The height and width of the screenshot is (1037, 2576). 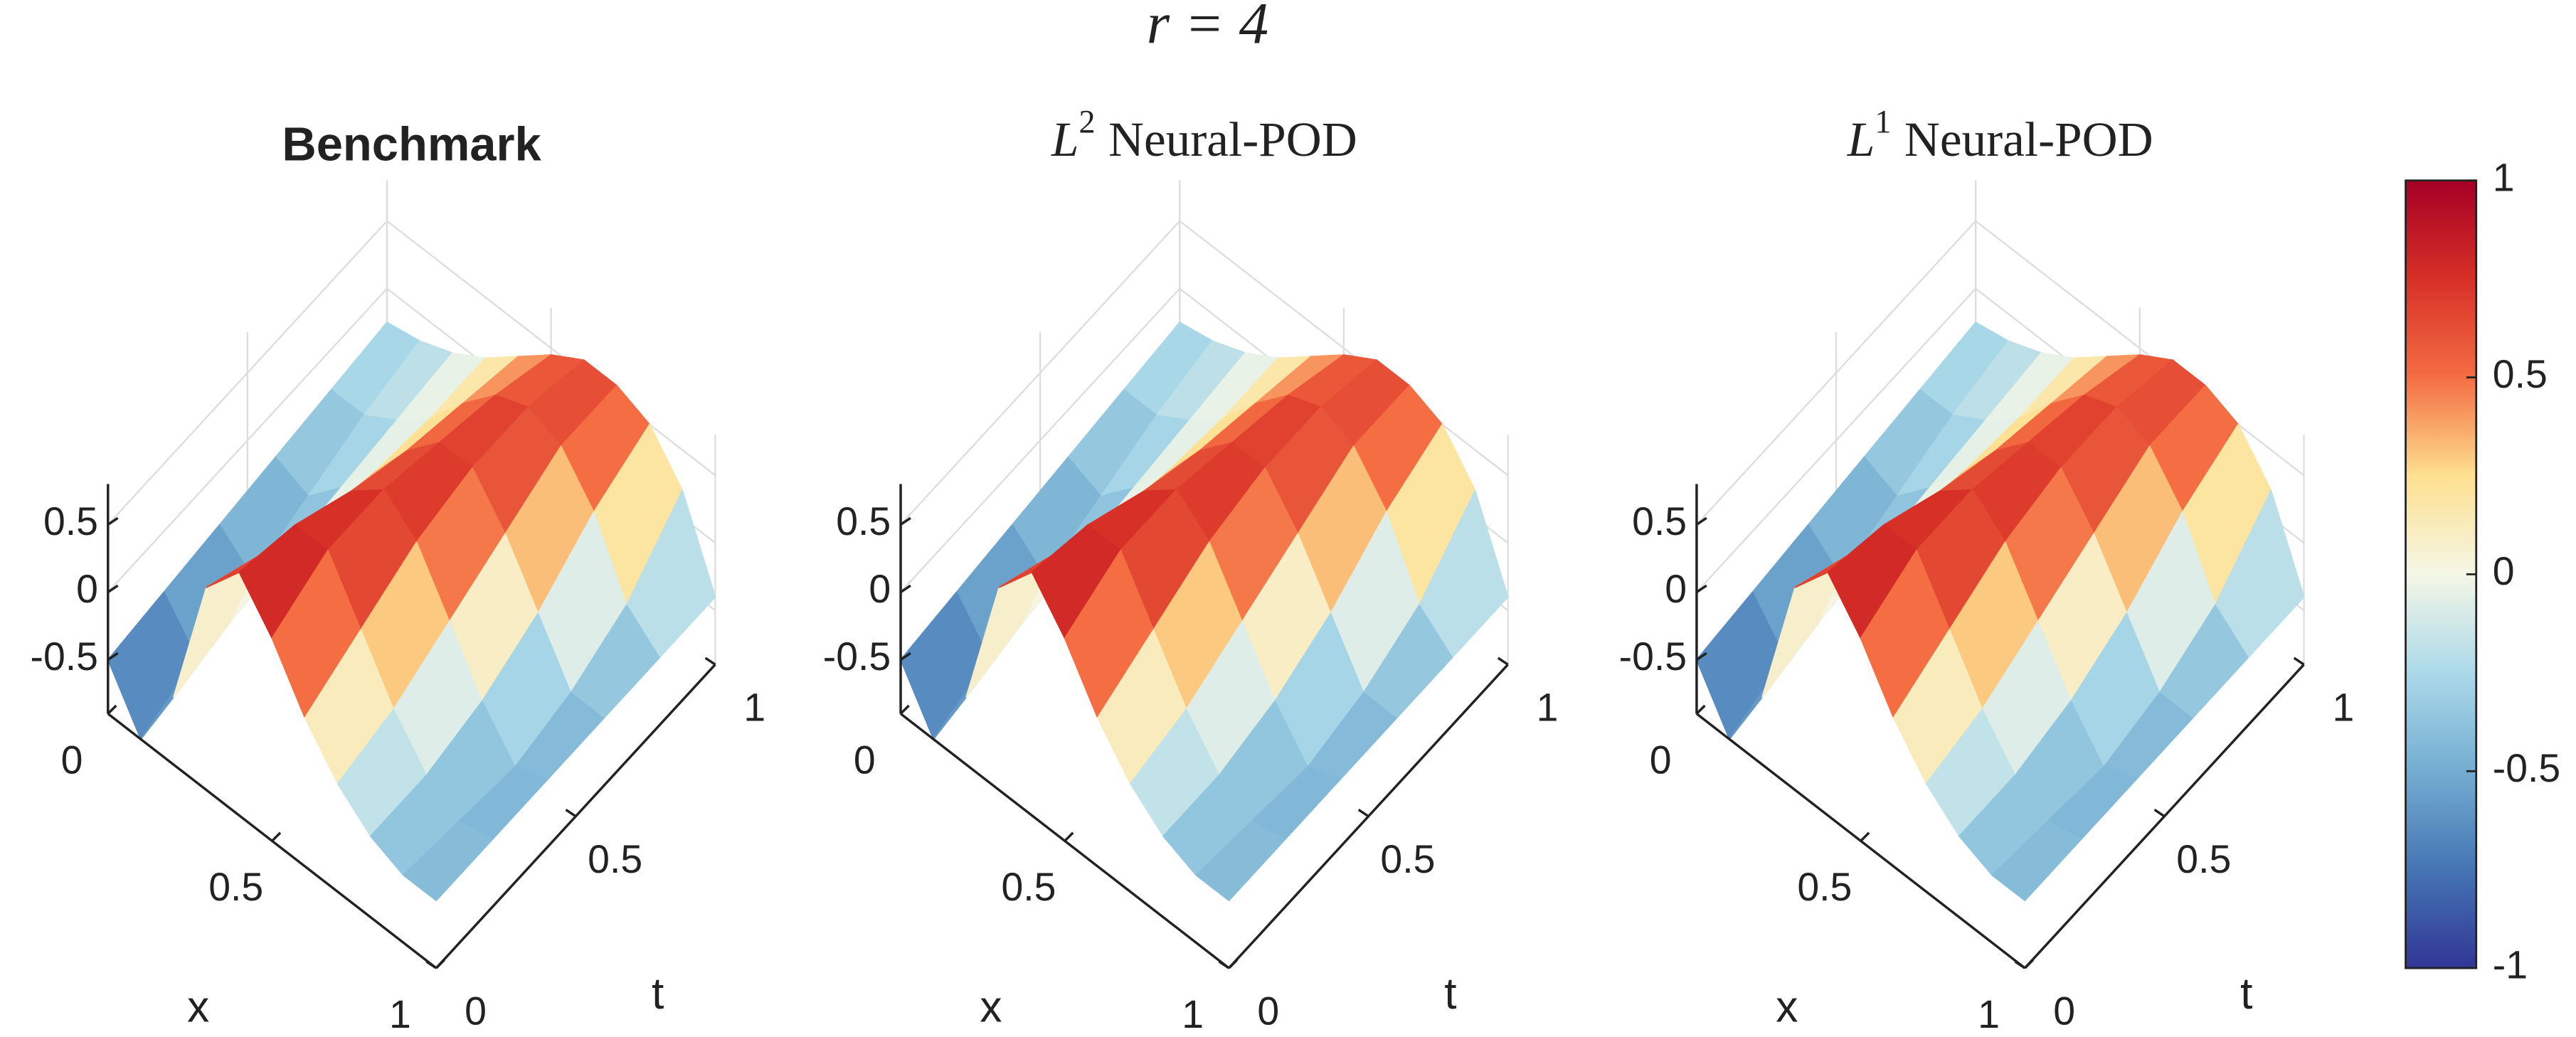 I want to click on panel-title: L1 Neural-POD, so click(x=2000, y=134).